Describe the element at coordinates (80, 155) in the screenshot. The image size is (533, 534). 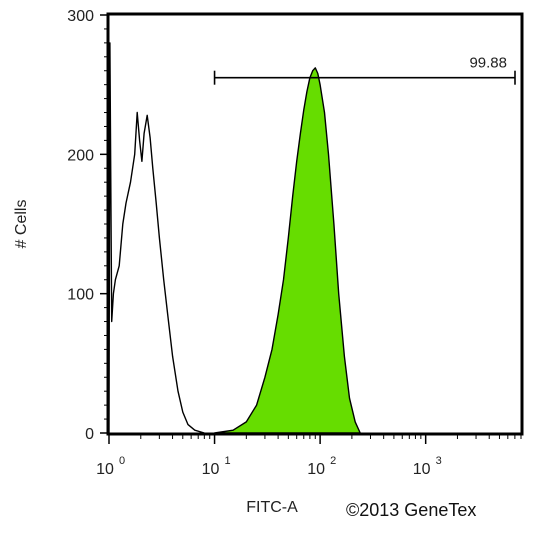
I see `y-tick-label: 200` at that location.